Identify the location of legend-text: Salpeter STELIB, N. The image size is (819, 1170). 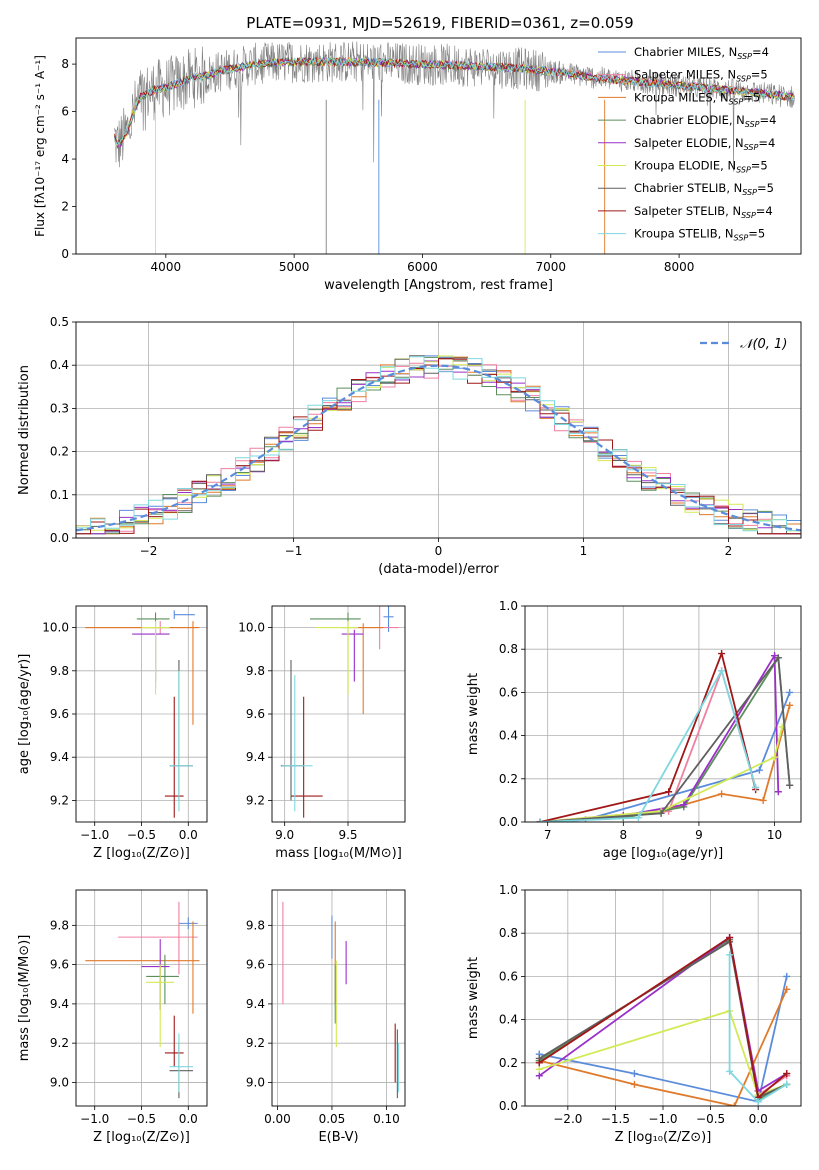
(687, 211).